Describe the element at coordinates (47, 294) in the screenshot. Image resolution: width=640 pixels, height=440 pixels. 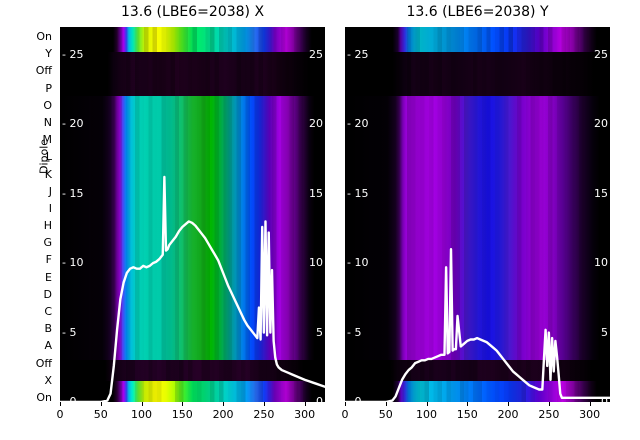
I see `category-tick-left: D` at that location.